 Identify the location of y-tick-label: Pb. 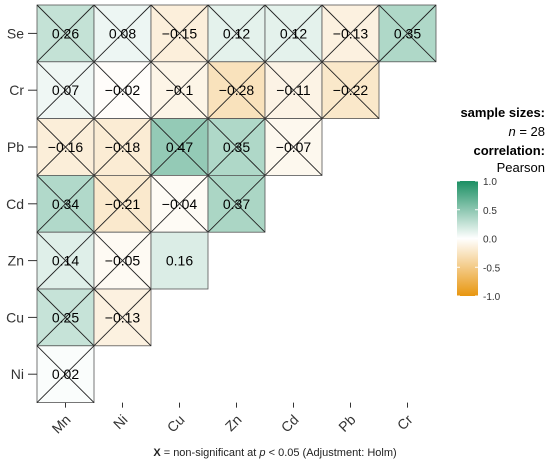
(15, 147).